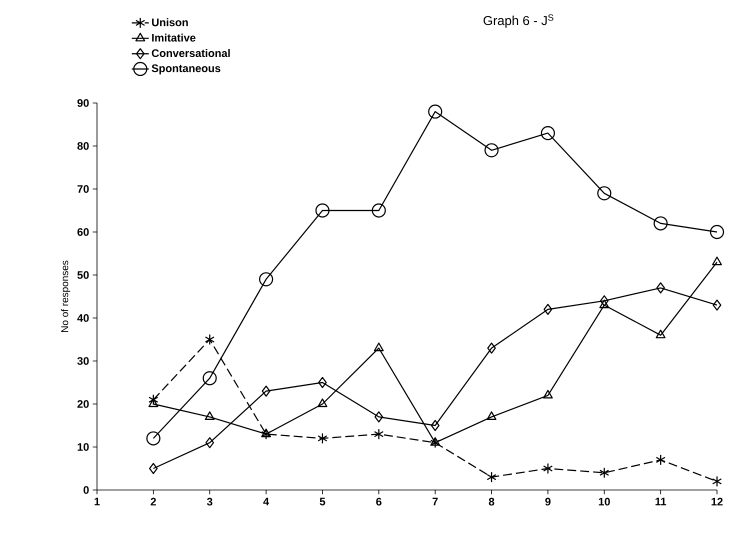 Image resolution: width=731 pixels, height=555 pixels. What do you see at coordinates (604, 502) in the screenshot?
I see `x-tick-label: 10` at bounding box center [604, 502].